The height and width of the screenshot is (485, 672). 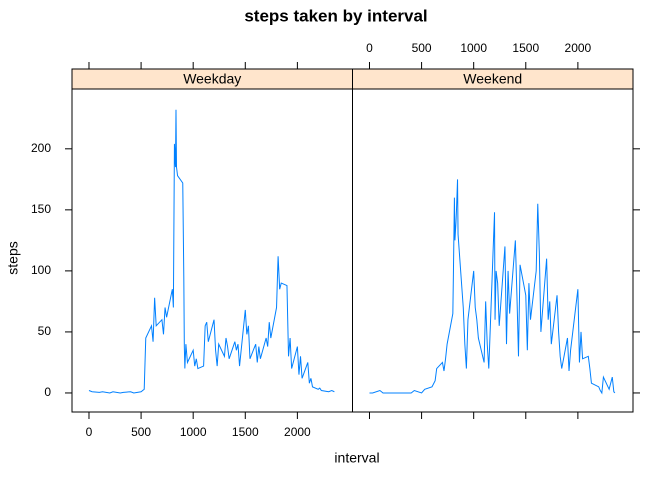 What do you see at coordinates (45, 331) in the screenshot?
I see `y-tick-label: 50` at bounding box center [45, 331].